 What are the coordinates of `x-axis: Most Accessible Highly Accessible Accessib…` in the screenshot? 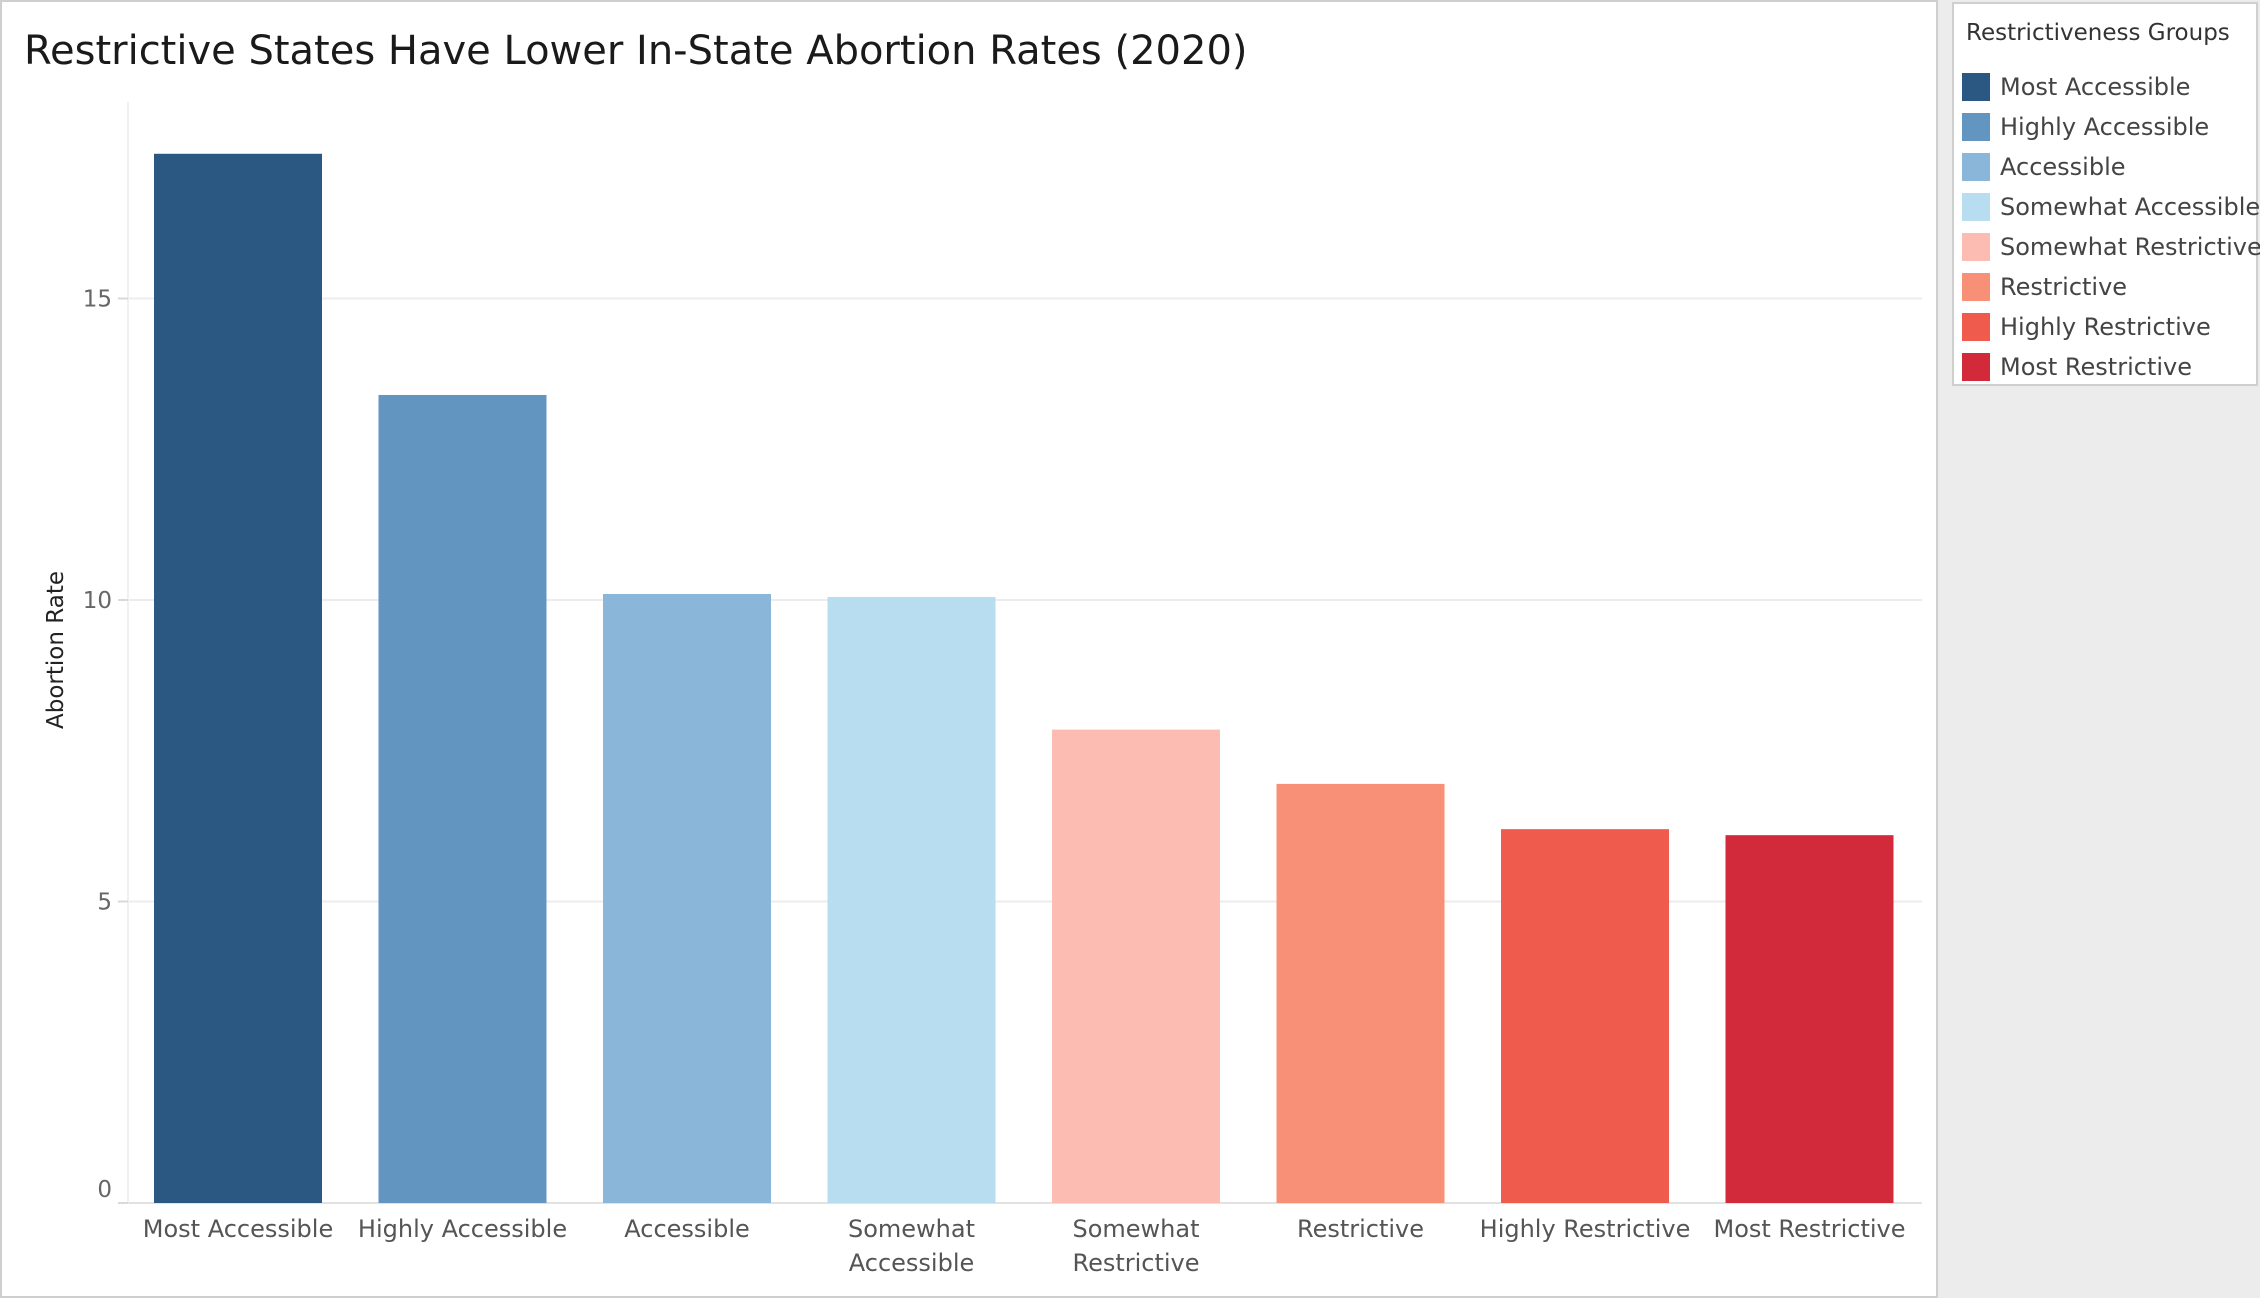 It's located at (1024, 1246).